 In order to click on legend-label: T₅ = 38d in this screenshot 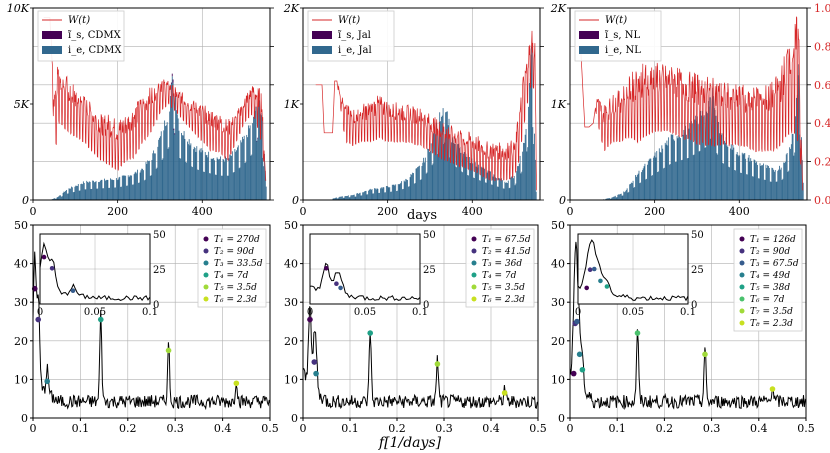, I will do `click(770, 288)`.